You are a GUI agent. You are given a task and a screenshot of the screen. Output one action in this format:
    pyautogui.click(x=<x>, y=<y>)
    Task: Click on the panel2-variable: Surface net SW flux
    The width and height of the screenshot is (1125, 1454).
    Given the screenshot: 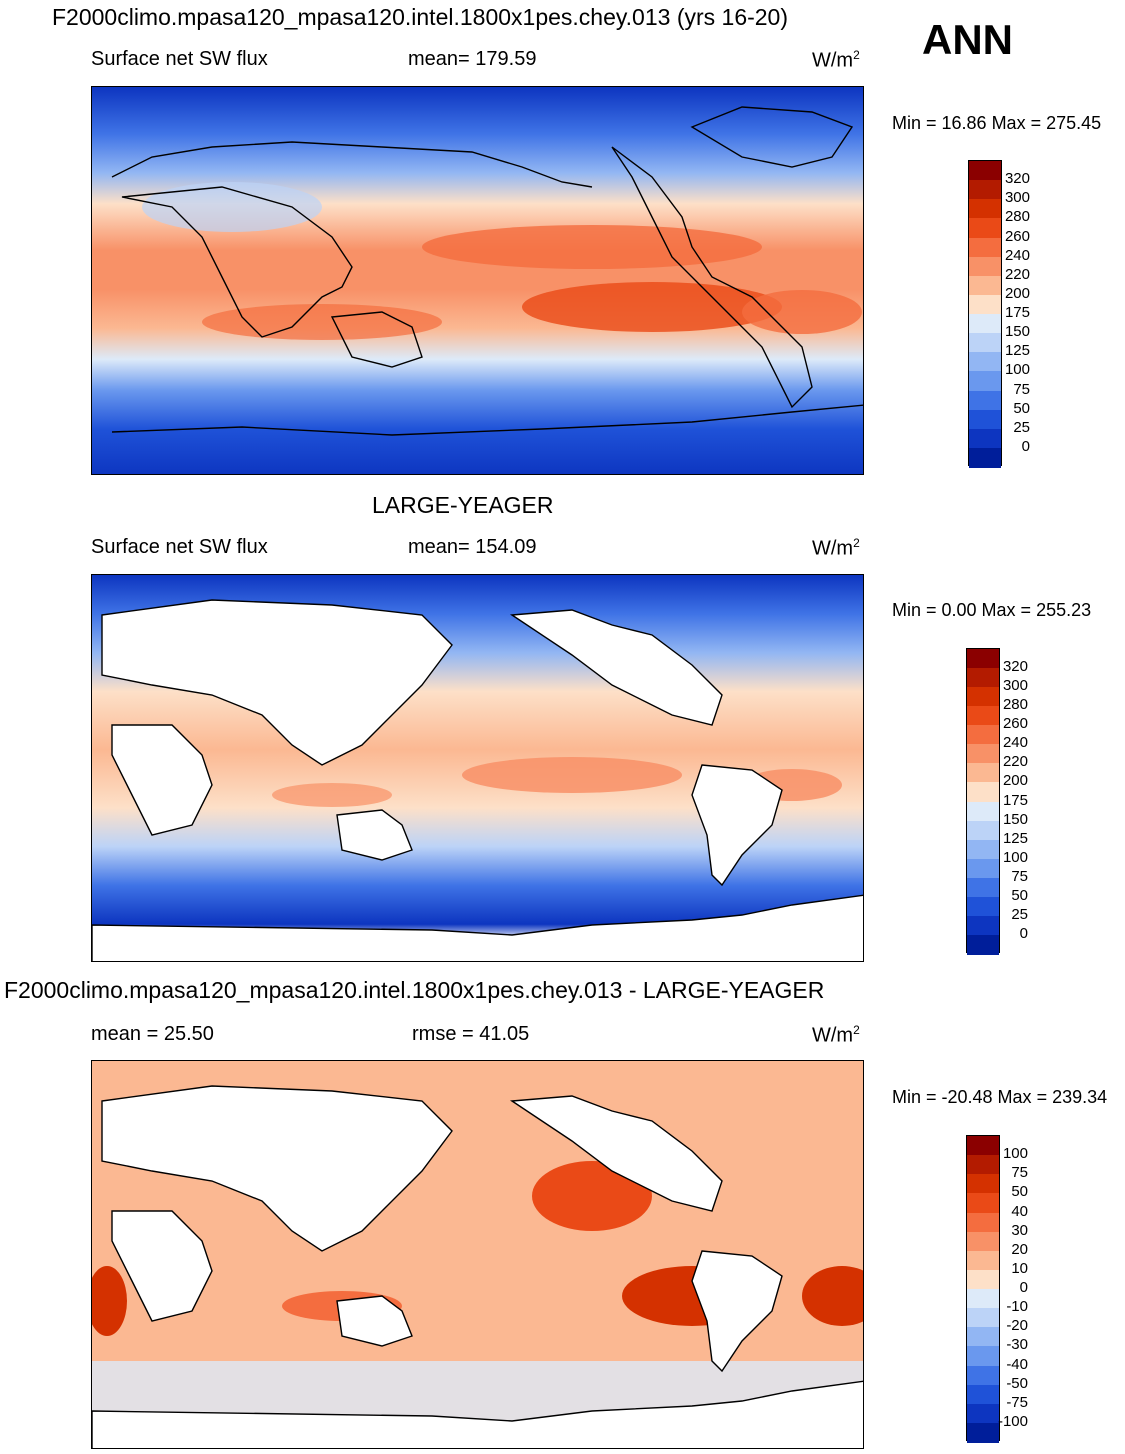 What is the action you would take?
    pyautogui.click(x=179, y=547)
    